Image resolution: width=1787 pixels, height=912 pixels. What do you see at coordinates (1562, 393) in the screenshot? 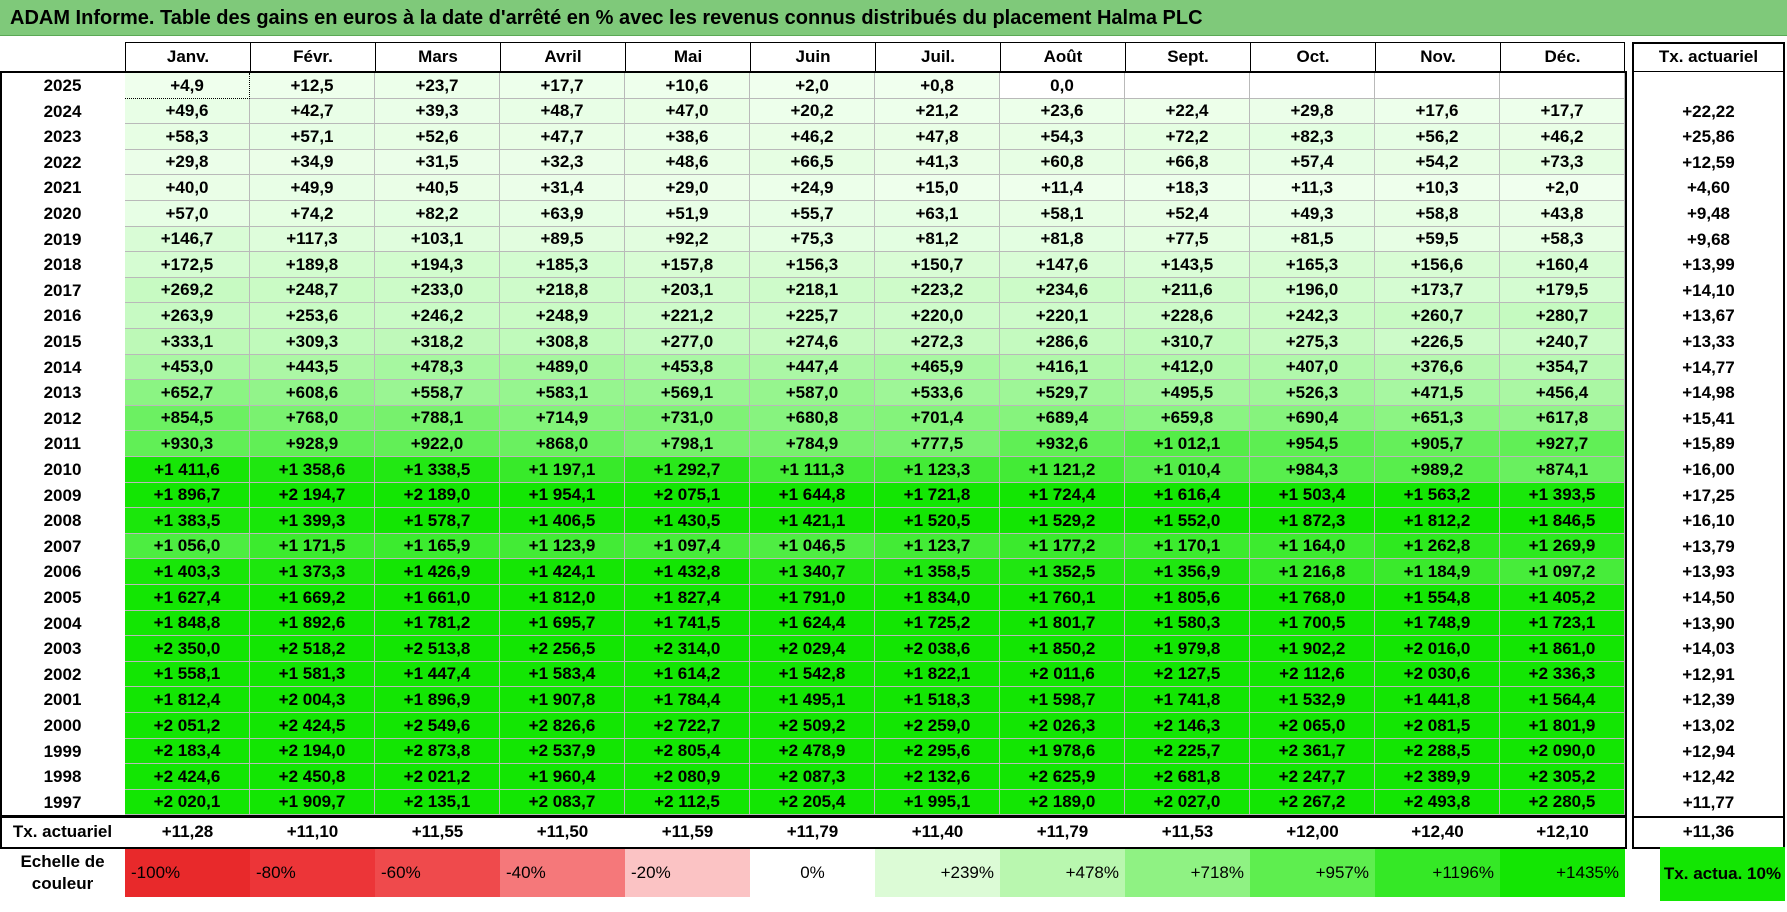
I see `table-cell: +456,4` at bounding box center [1562, 393].